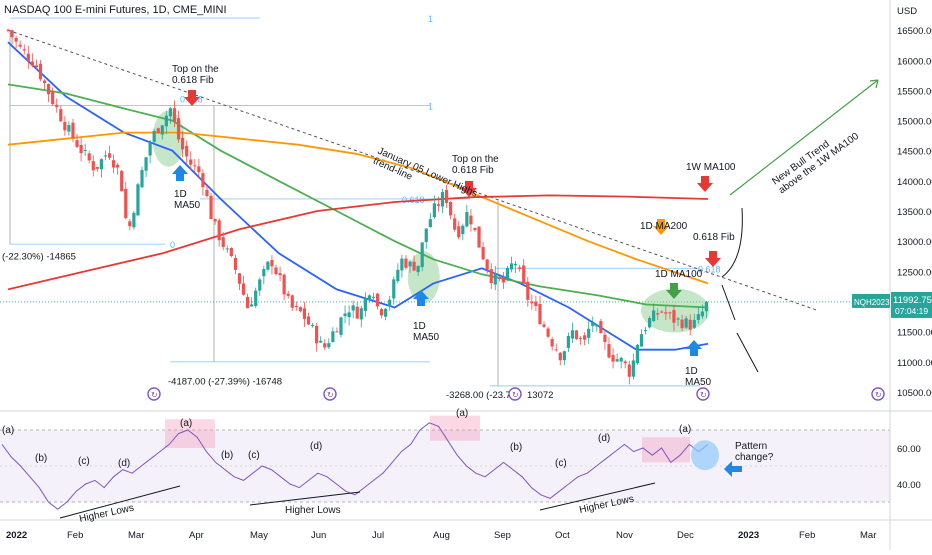 The image size is (932, 555). Describe the element at coordinates (907, 11) in the screenshot. I see `currency-label: USD` at that location.